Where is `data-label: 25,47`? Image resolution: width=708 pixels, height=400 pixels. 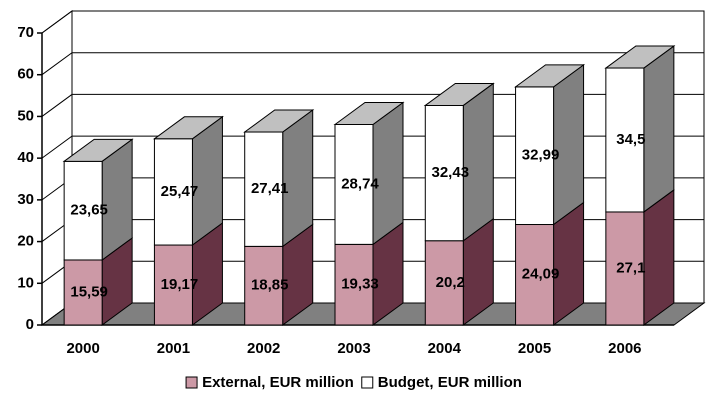 data-label: 25,47 is located at coordinates (180, 191).